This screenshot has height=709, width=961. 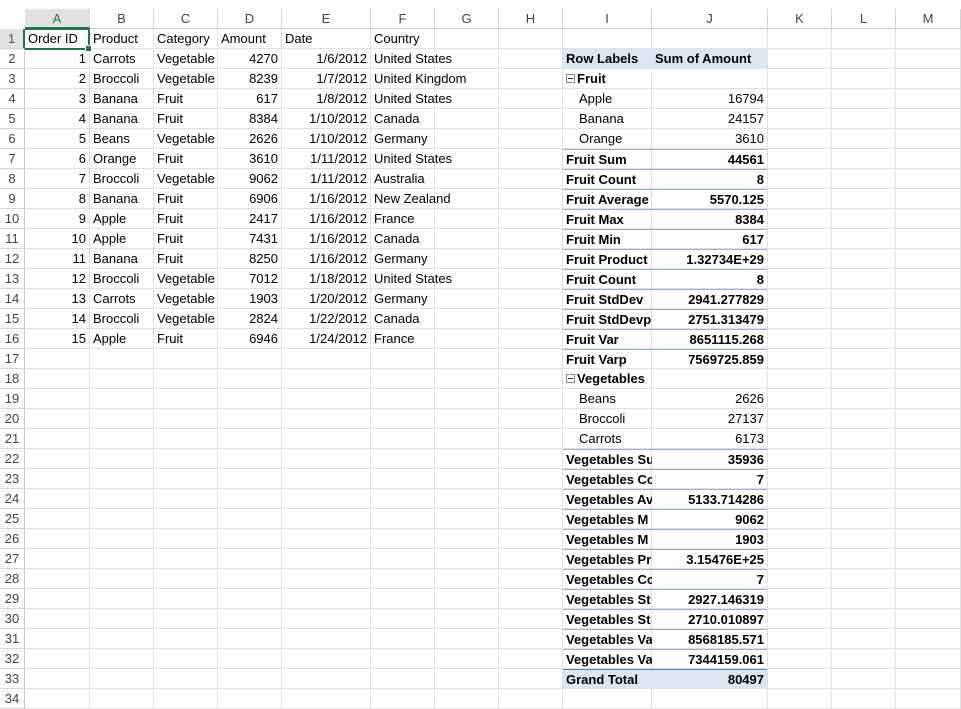 What do you see at coordinates (82, 158) in the screenshot?
I see `table-cell: 6` at bounding box center [82, 158].